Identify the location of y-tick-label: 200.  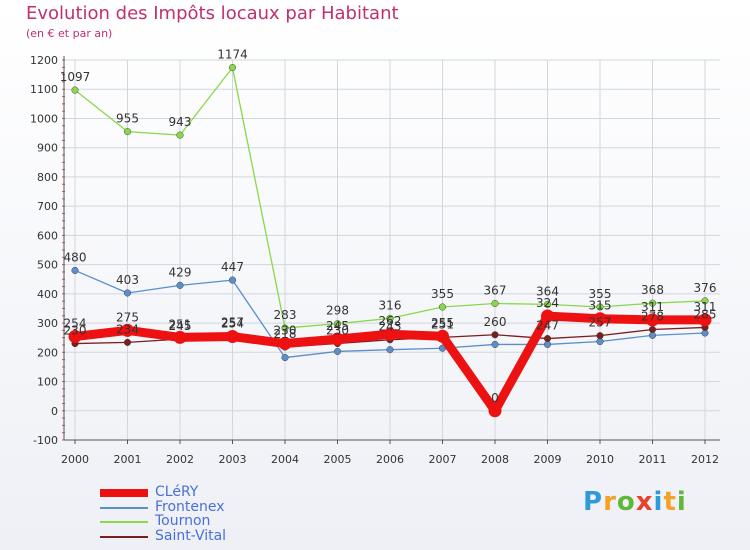
(47, 352).